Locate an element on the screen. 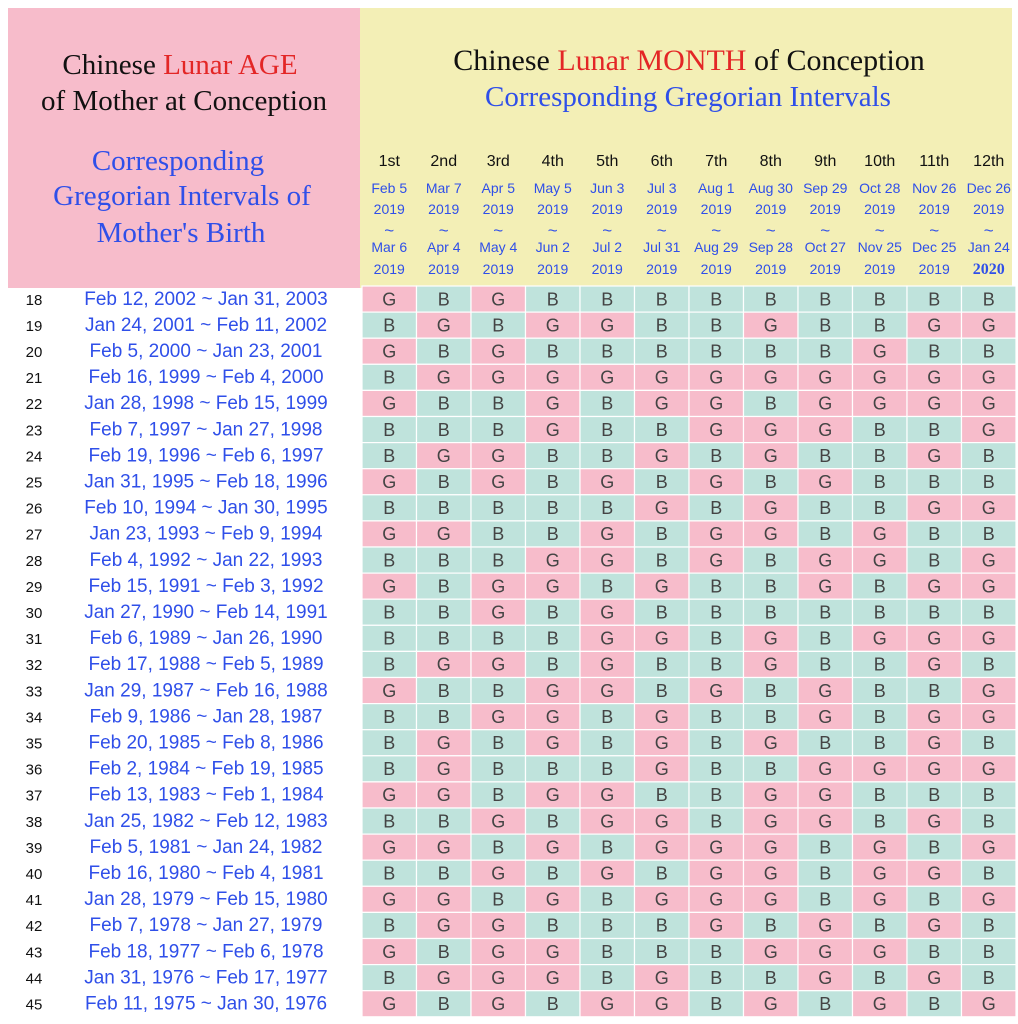  cell-30-7: B is located at coordinates (716, 612).